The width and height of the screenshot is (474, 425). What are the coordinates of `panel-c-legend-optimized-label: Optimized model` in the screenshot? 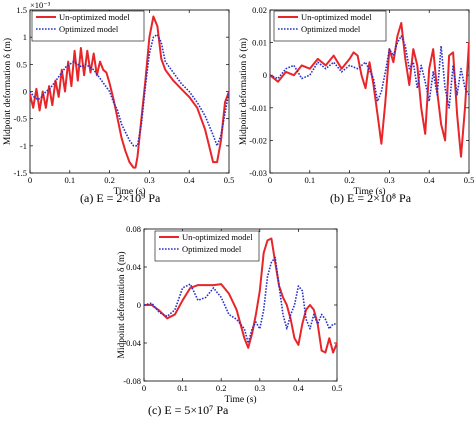 It's located at (212, 249).